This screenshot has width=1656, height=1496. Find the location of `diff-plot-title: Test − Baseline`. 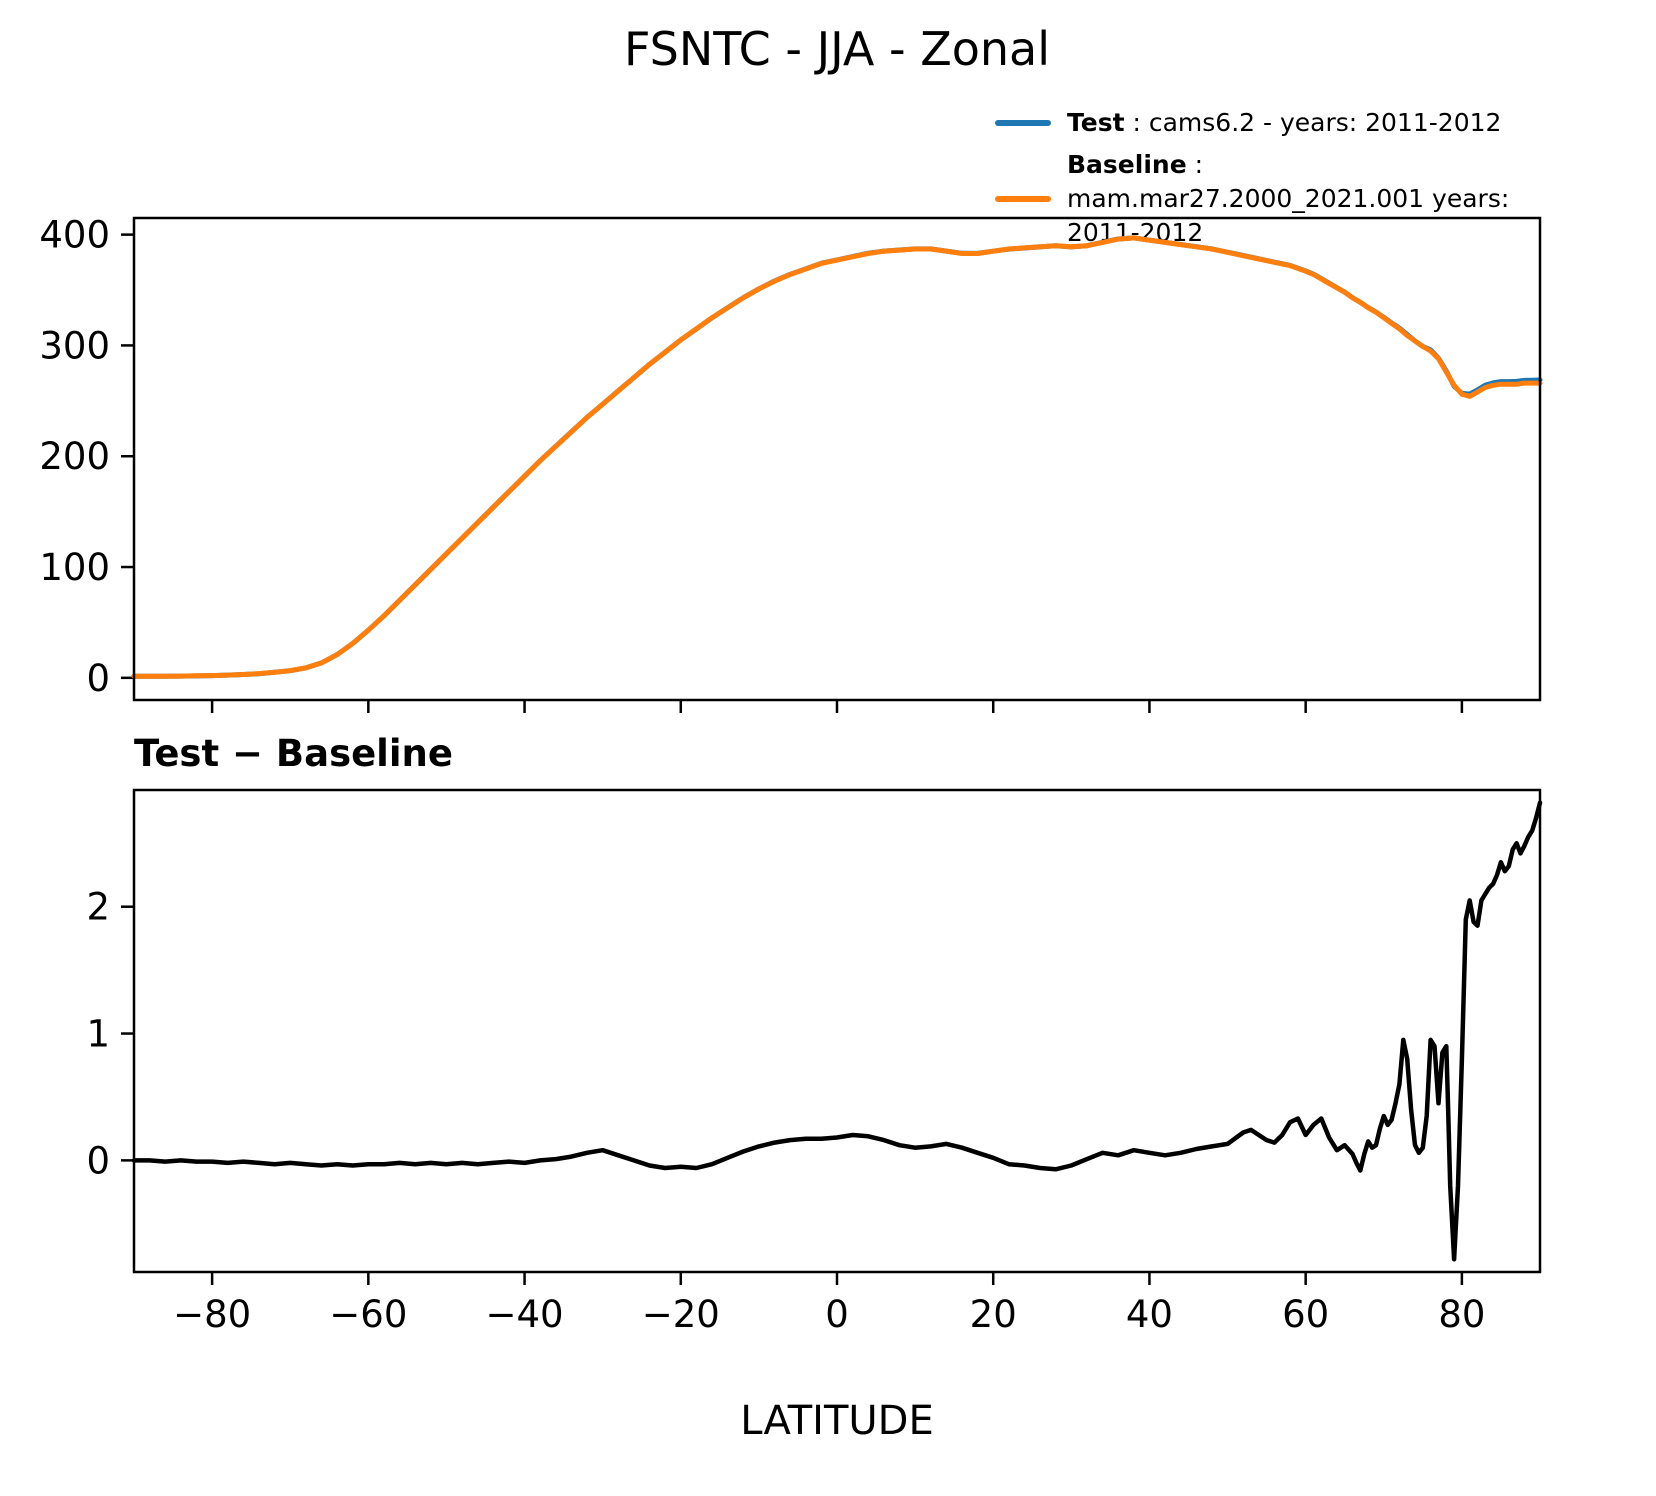

diff-plot-title: Test − Baseline is located at coordinates (293, 753).